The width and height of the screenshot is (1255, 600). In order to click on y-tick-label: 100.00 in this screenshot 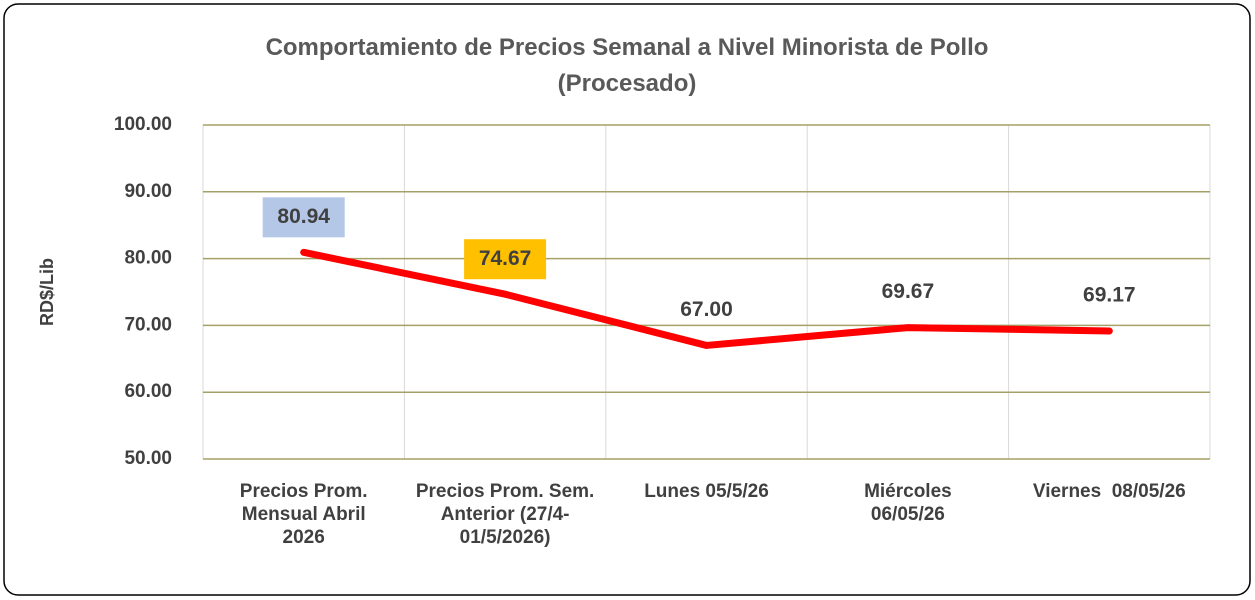, I will do `click(143, 124)`.